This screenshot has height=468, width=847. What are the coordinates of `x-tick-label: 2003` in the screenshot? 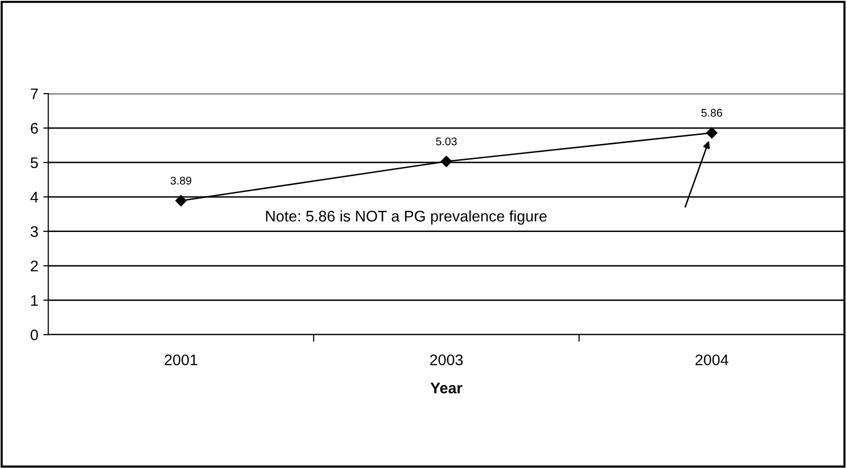 It's located at (446, 360).